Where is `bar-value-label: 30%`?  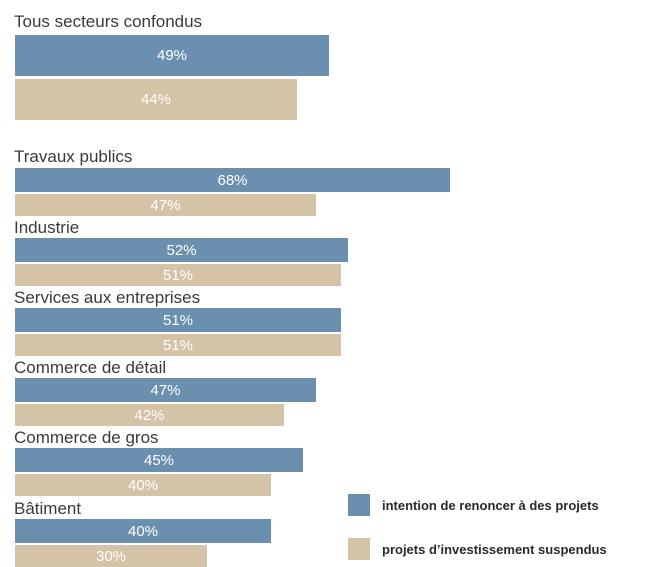 bar-value-label: 30% is located at coordinates (111, 556).